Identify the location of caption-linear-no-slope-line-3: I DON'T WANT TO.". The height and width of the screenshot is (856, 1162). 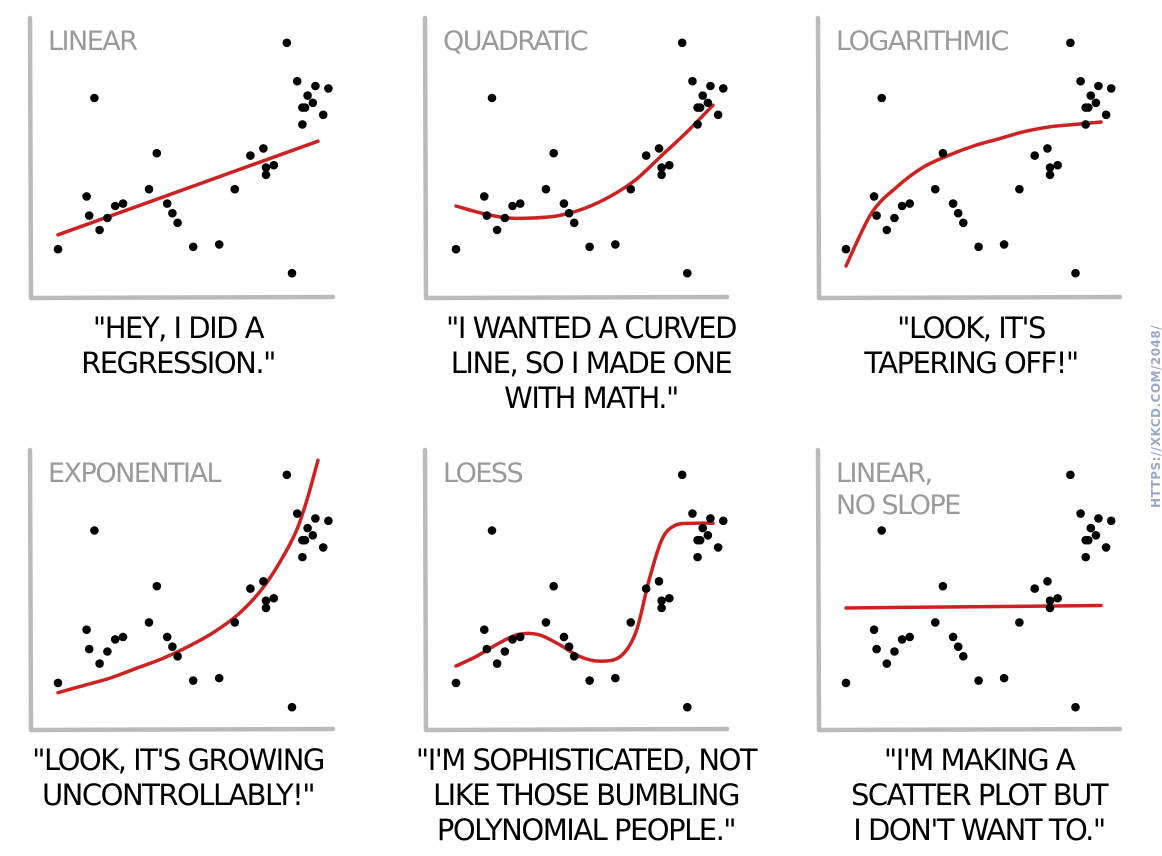
(979, 830).